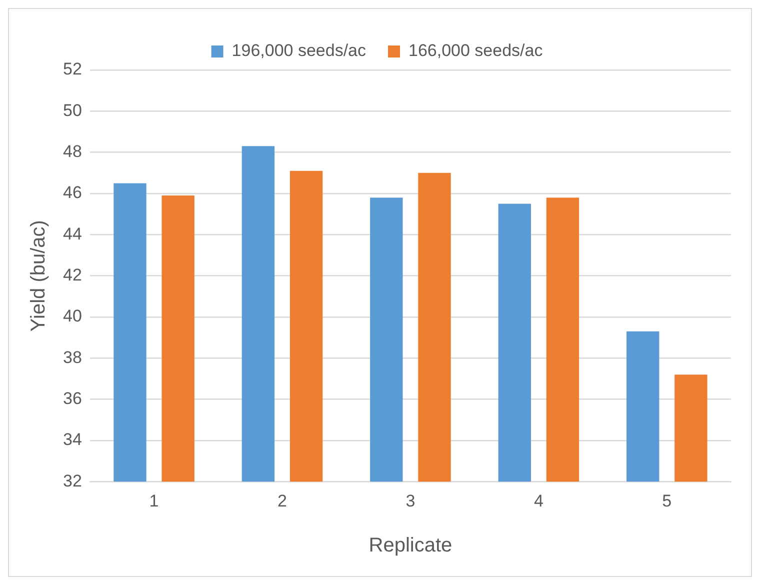  Describe the element at coordinates (72, 440) in the screenshot. I see `y-tick-label: 34` at that location.